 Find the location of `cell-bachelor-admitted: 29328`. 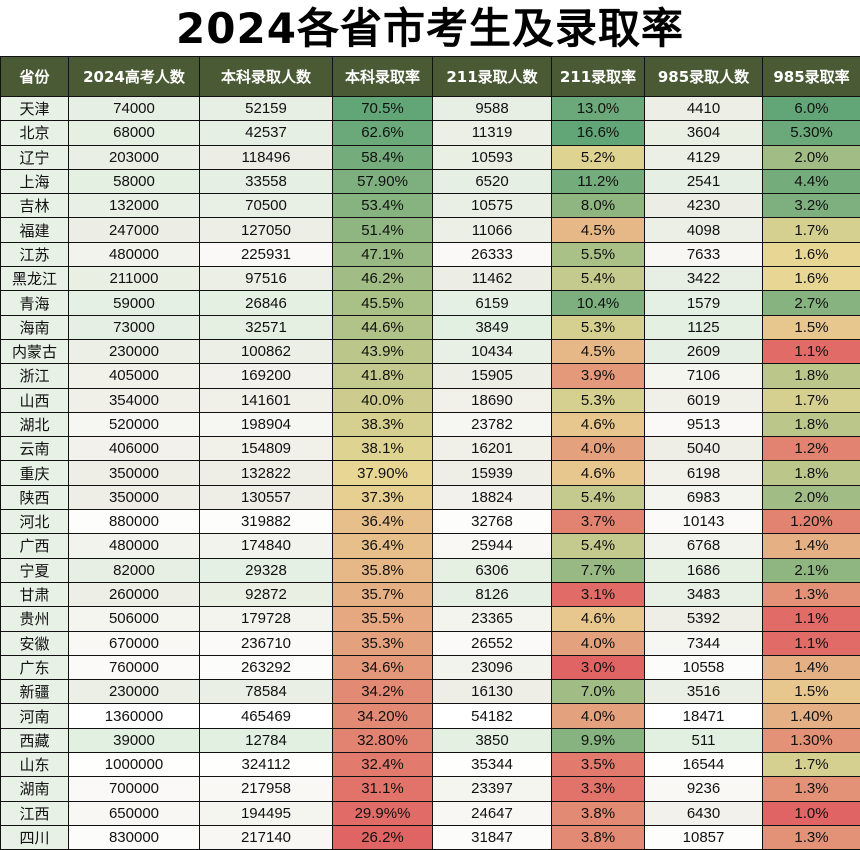

cell-bachelor-admitted: 29328 is located at coordinates (266, 570).